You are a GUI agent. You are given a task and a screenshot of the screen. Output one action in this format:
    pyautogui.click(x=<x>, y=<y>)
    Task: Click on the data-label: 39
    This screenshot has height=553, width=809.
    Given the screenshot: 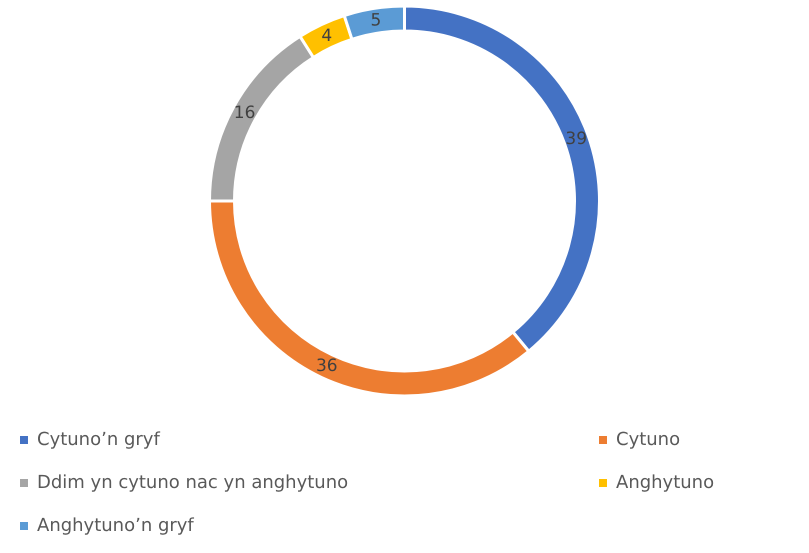 What is the action you would take?
    pyautogui.click(x=576, y=139)
    